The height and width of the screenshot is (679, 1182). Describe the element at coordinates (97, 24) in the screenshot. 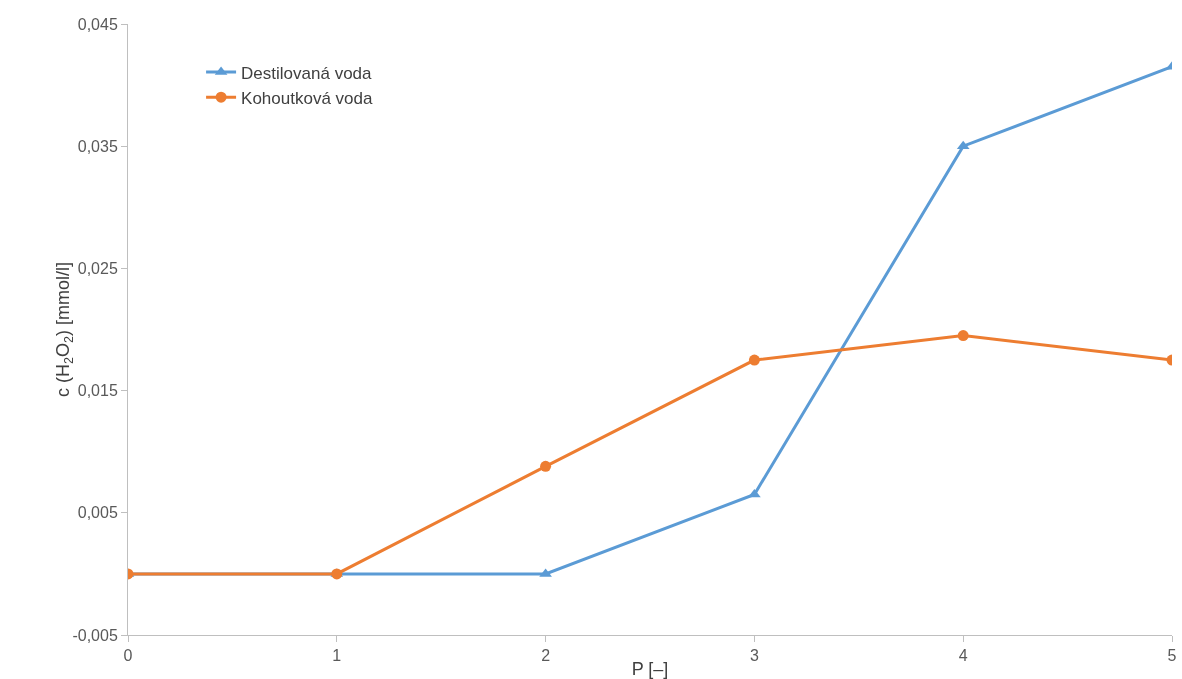

I see `y-tick-label: 0,045` at that location.